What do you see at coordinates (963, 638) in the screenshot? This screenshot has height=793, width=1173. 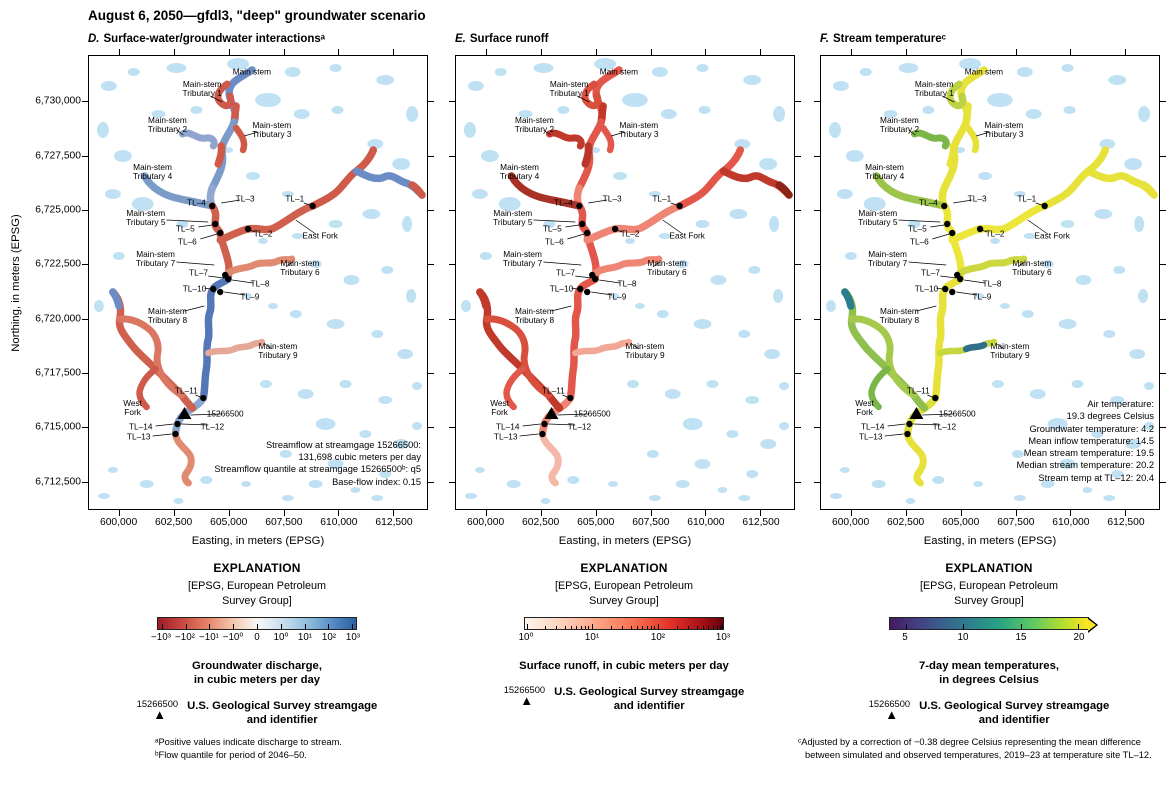 I see `colorbar-tick-label: 10` at bounding box center [963, 638].